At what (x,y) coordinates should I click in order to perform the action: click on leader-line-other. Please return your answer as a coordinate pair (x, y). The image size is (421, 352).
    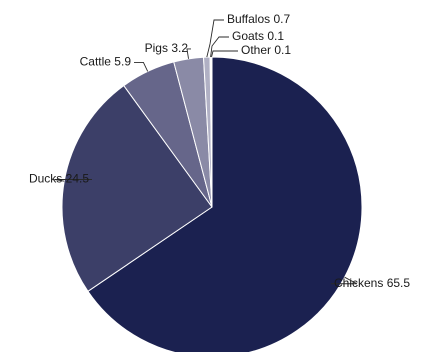
    Looking at the image, I should click on (224, 54).